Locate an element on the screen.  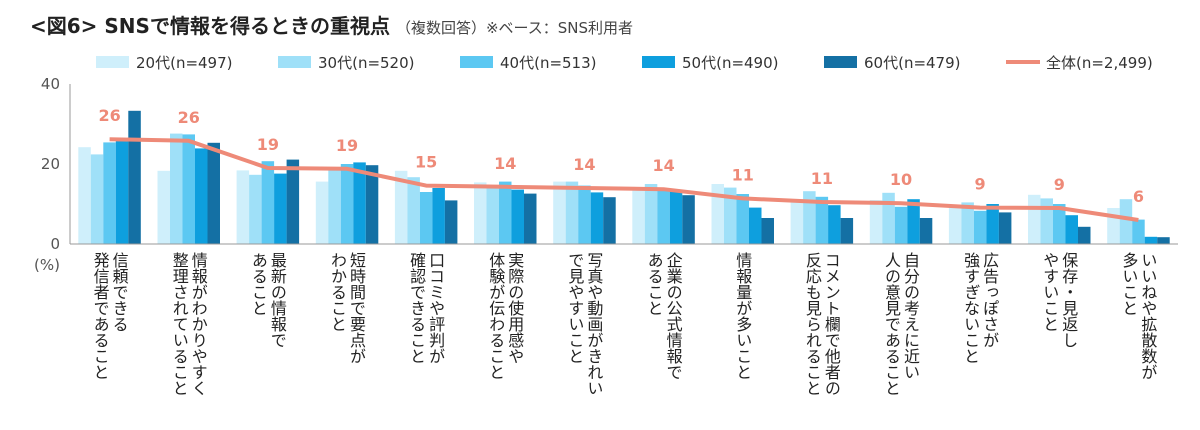
category-label: 広告っぽさが is located at coordinates (989, 300).